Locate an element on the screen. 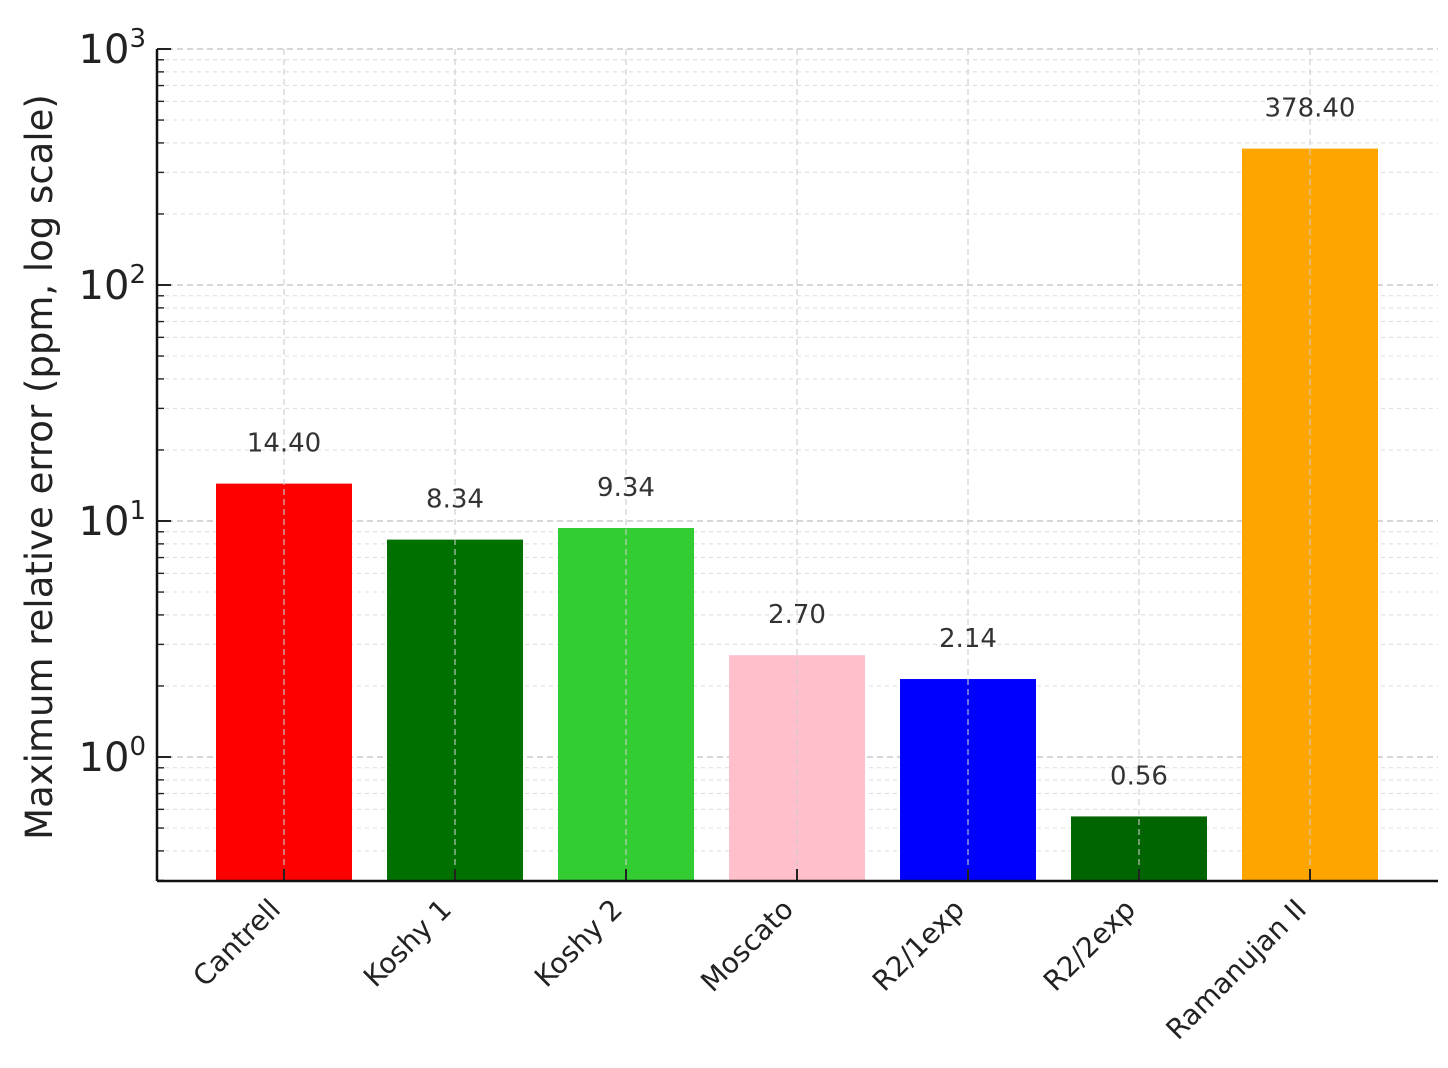 This screenshot has width=1448, height=1068. y-tick-label: 102 is located at coordinates (112, 284).